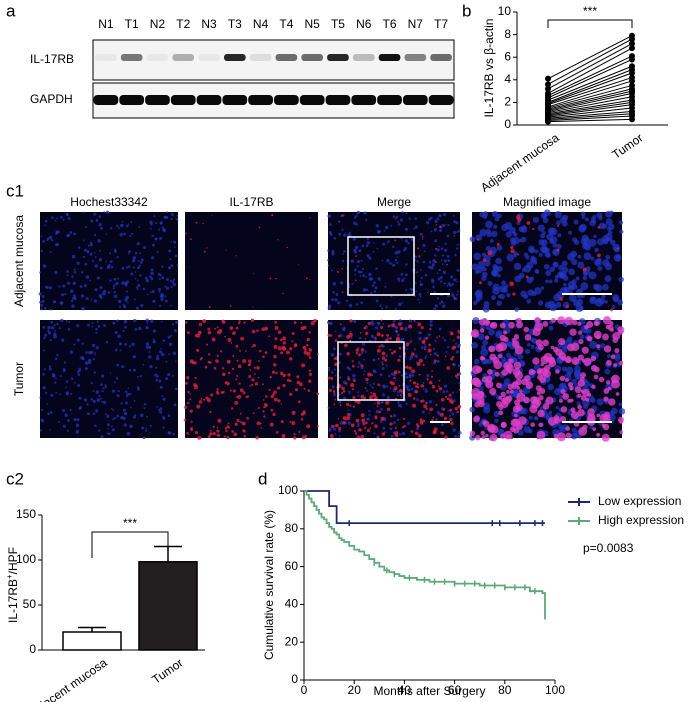  What do you see at coordinates (590, 86) in the screenshot?
I see `pair-line` at bounding box center [590, 86].